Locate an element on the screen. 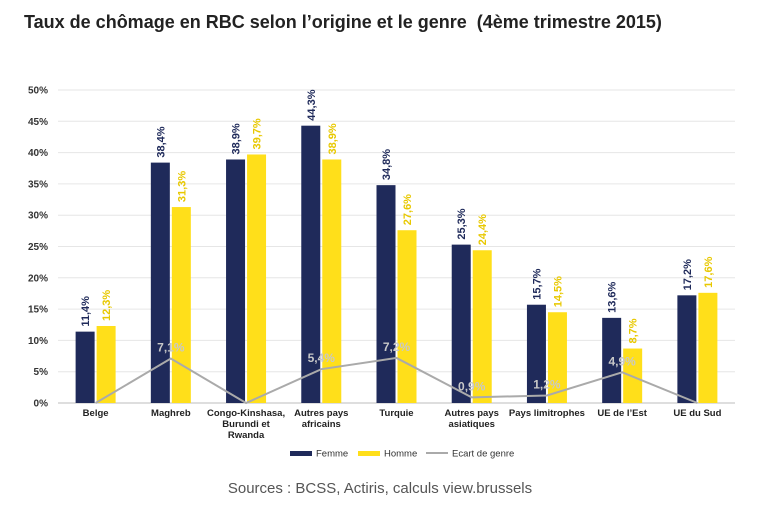  data-label: 13,6% is located at coordinates (613, 296).